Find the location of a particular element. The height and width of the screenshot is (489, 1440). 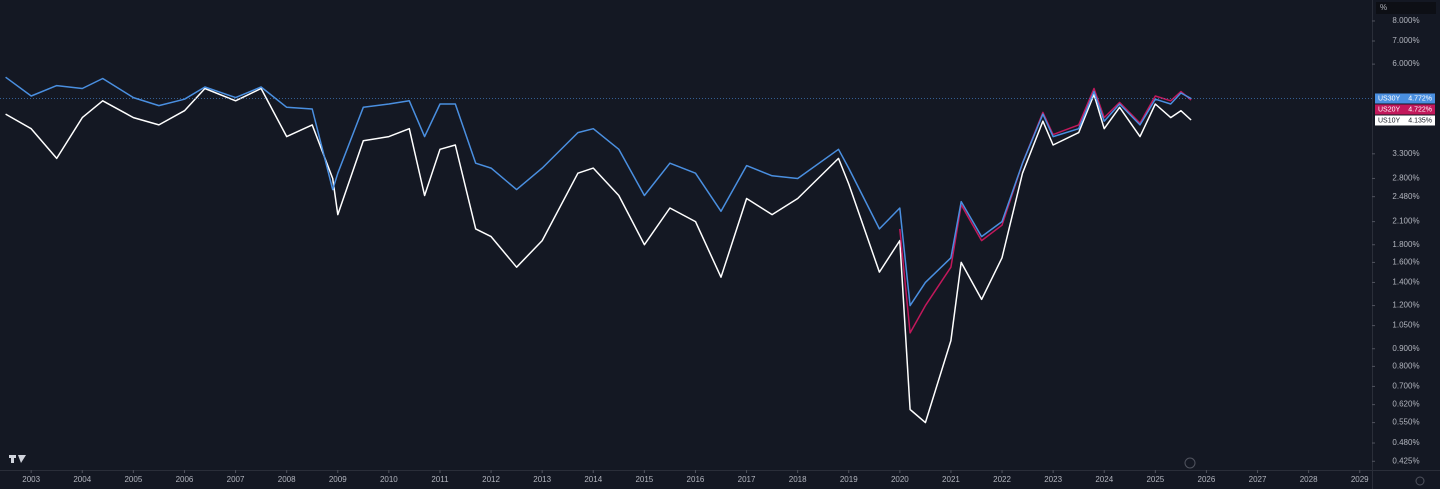

y-tick-label: 2.480% is located at coordinates (1405, 196).